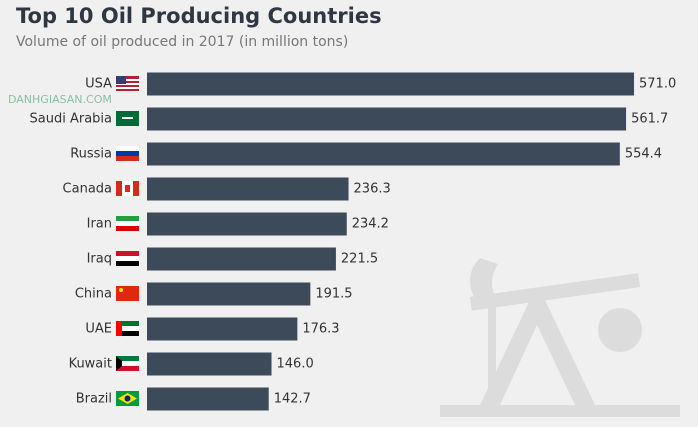 This screenshot has width=698, height=427. Describe the element at coordinates (370, 224) in the screenshot. I see `value-label: 234.2` at that location.